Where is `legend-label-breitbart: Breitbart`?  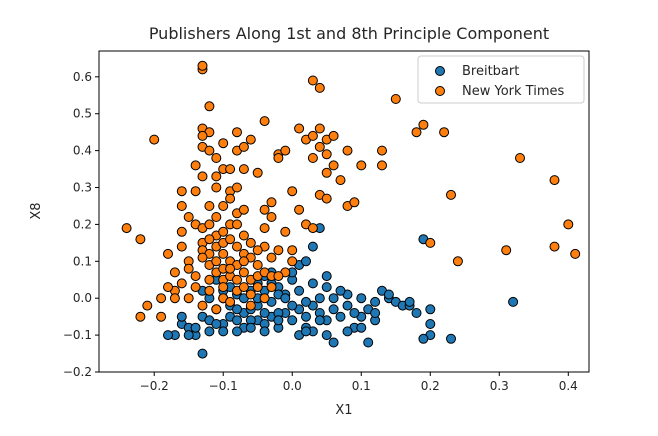
legend-label-breitbart: Breitbart is located at coordinates (490, 71).